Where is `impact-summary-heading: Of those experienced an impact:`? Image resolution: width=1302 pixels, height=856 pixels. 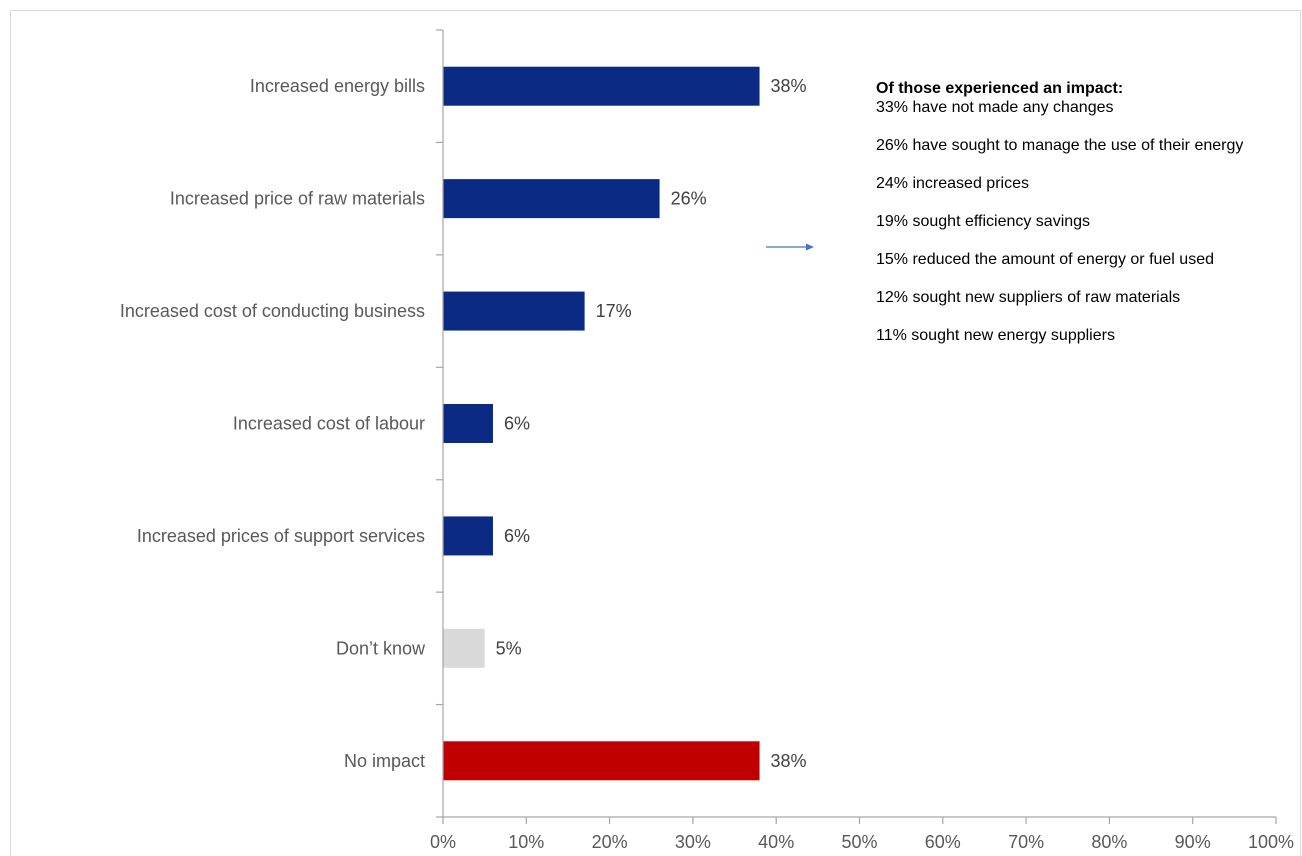 impact-summary-heading: Of those experienced an impact: is located at coordinates (1000, 88).